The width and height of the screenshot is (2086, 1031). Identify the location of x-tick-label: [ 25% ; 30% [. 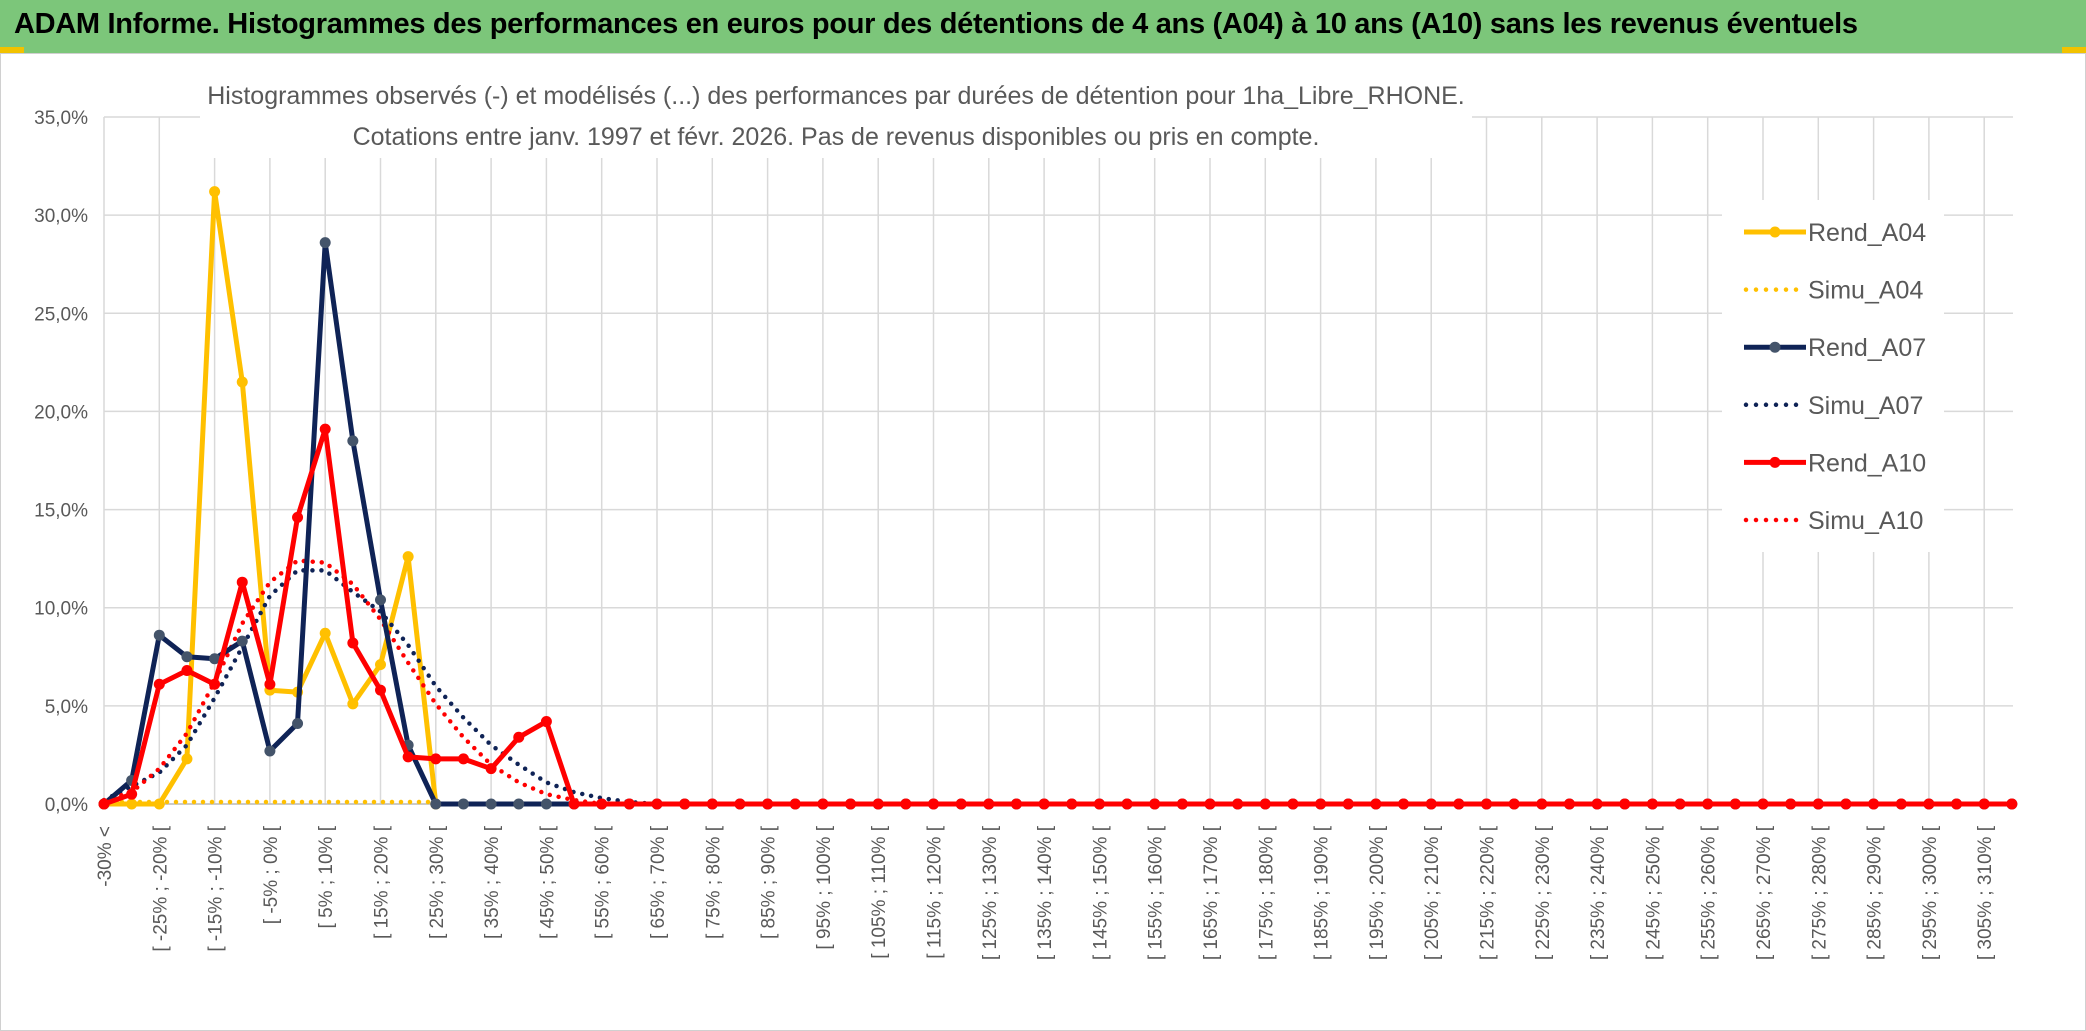
(437, 882).